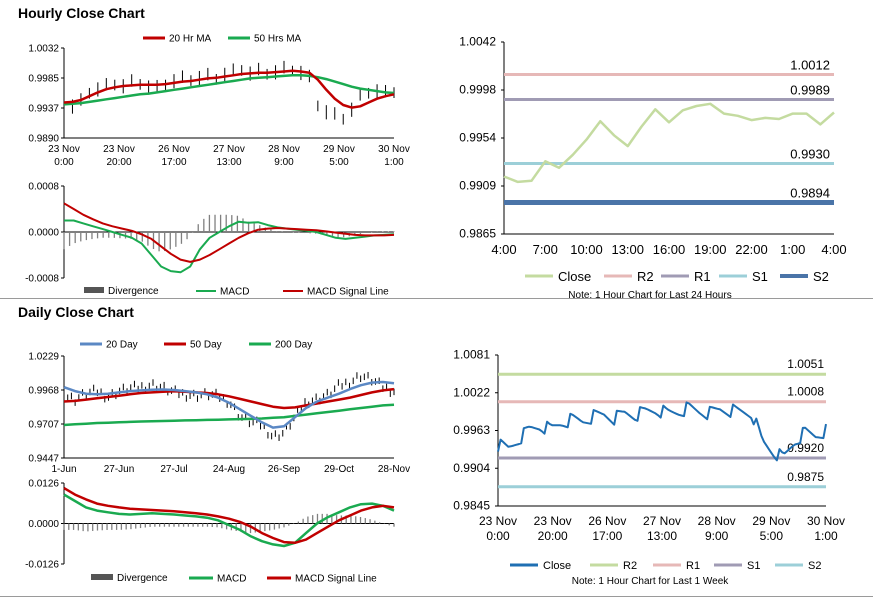 The image size is (873, 601). I want to click on daily-level-s1-label: 0.9920, so click(805, 448).